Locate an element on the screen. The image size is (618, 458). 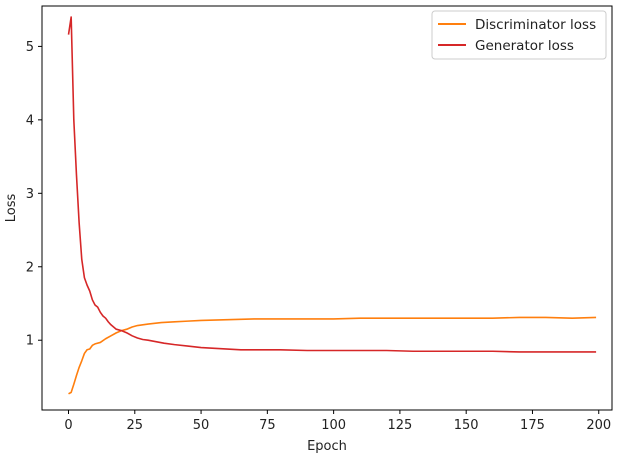
x-tick-label: 125 is located at coordinates (399, 425).